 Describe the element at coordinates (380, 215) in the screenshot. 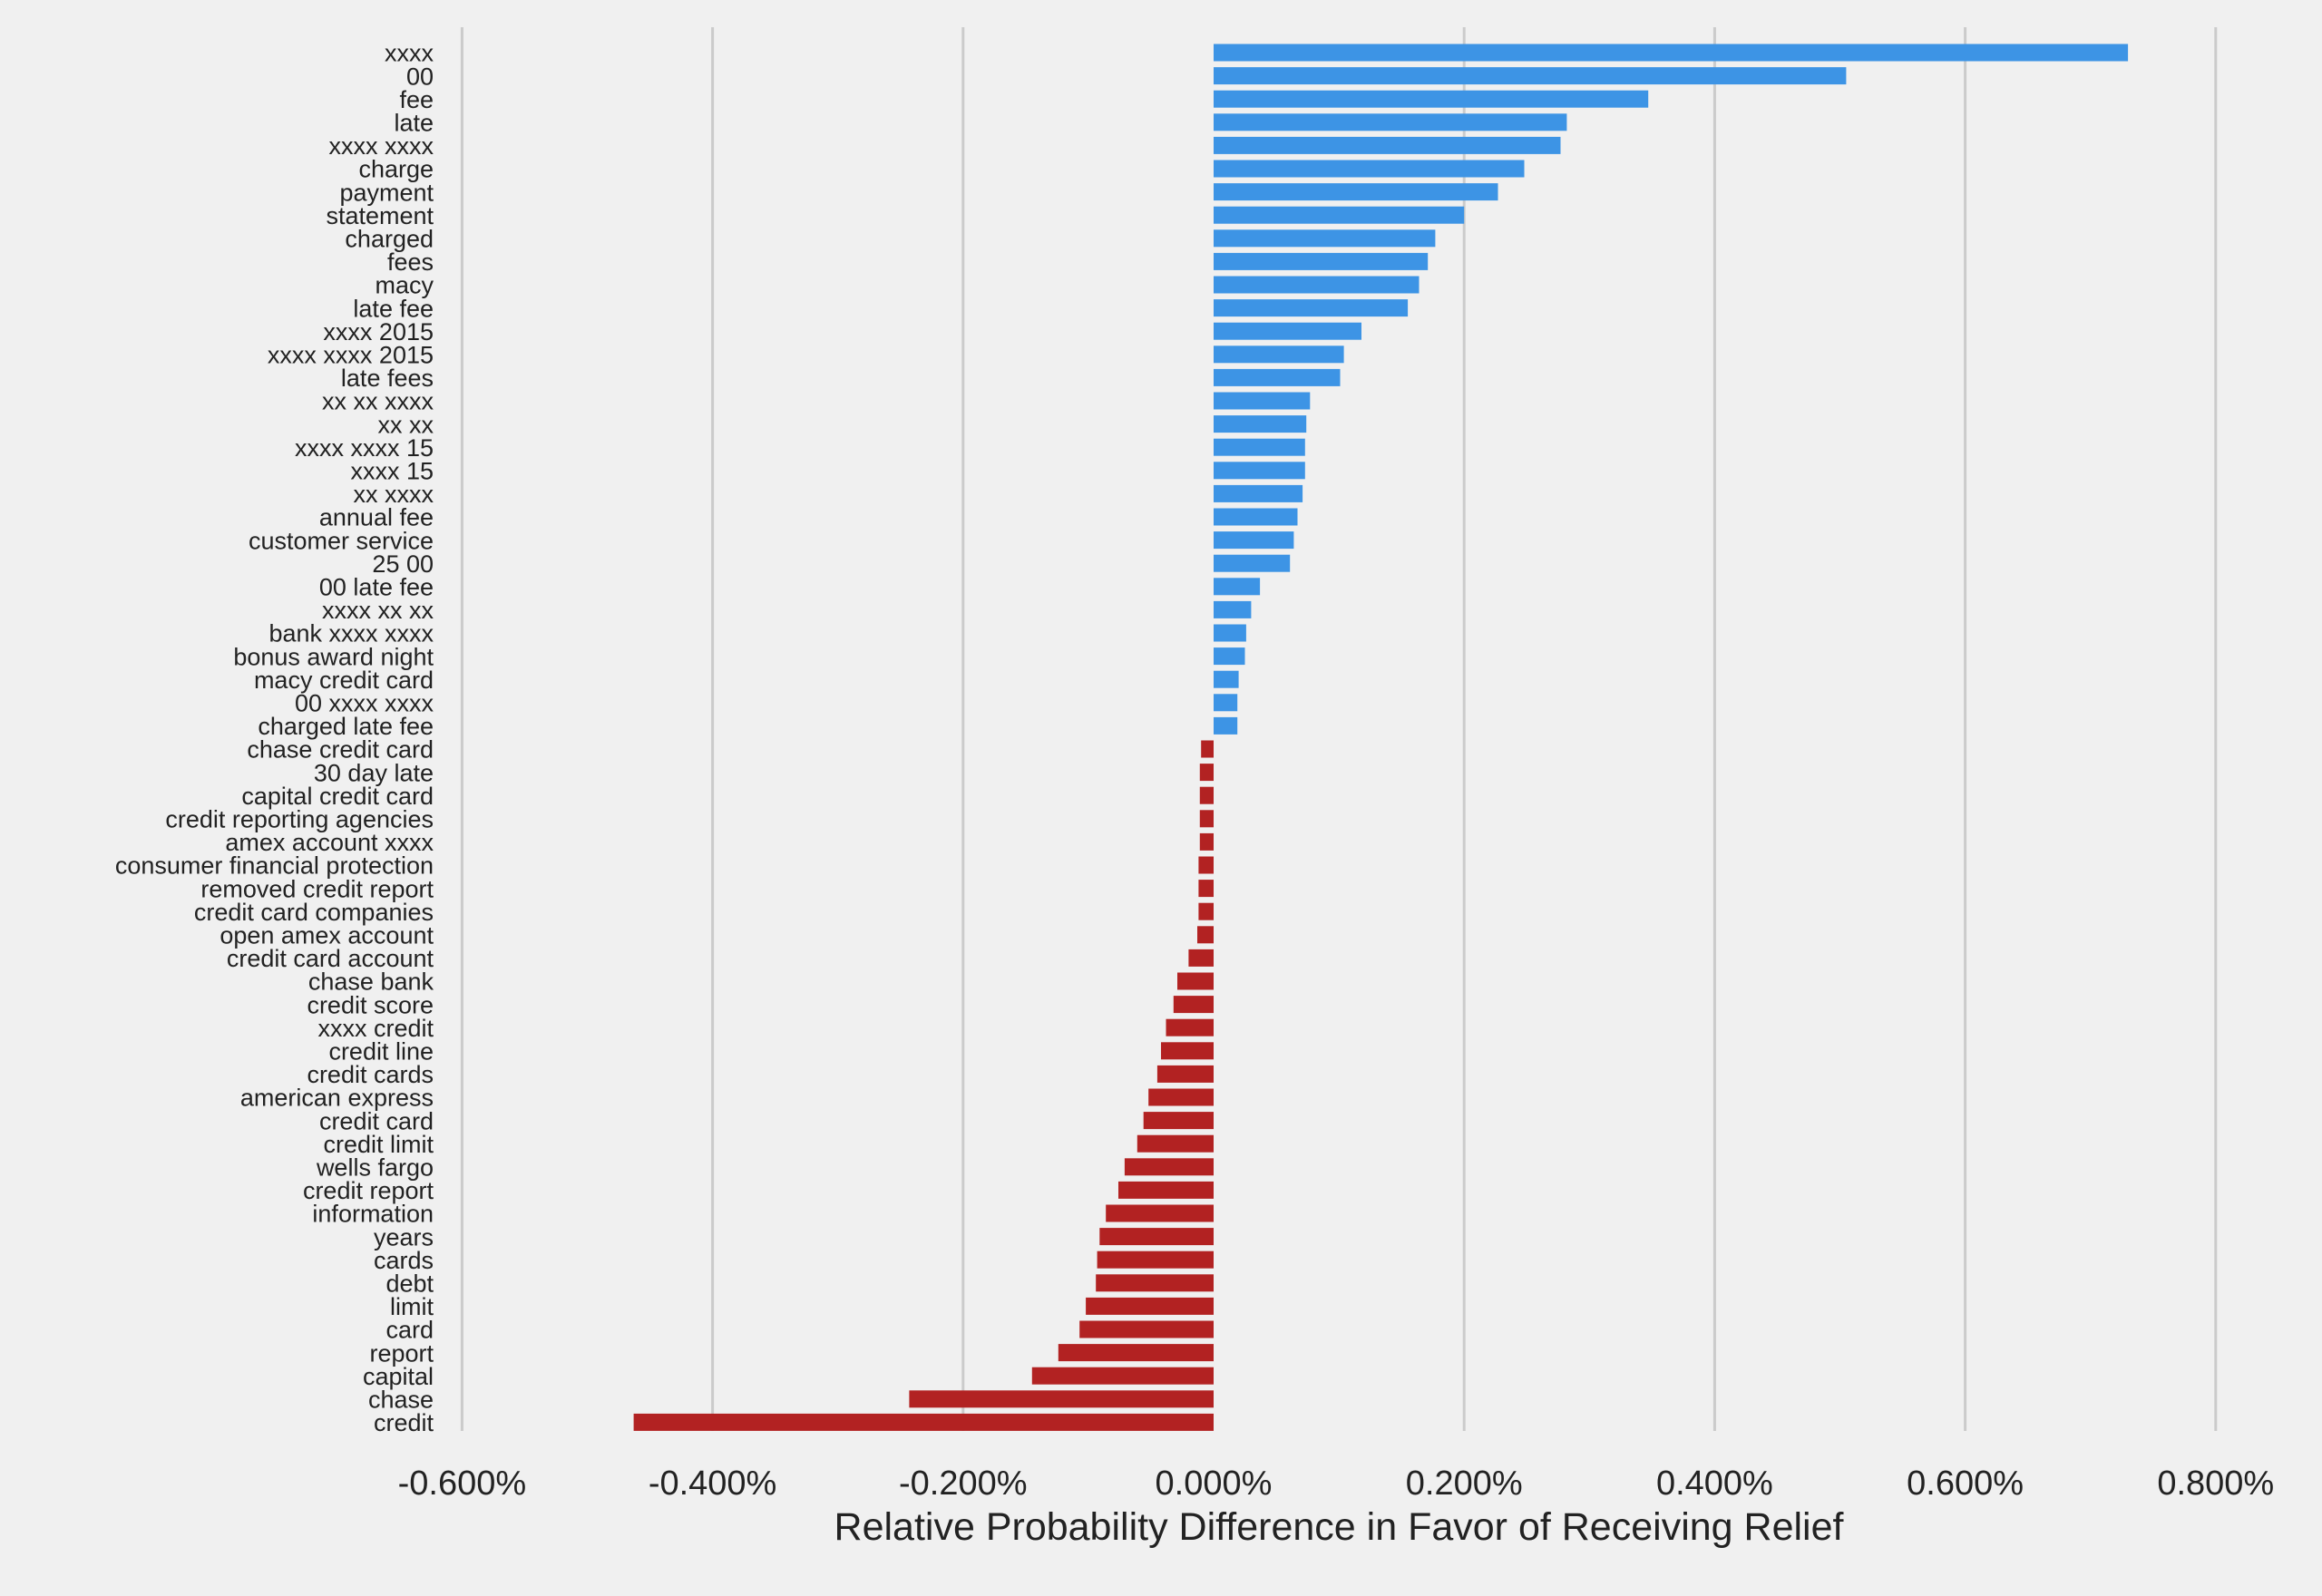

I see `category-label: statement` at that location.